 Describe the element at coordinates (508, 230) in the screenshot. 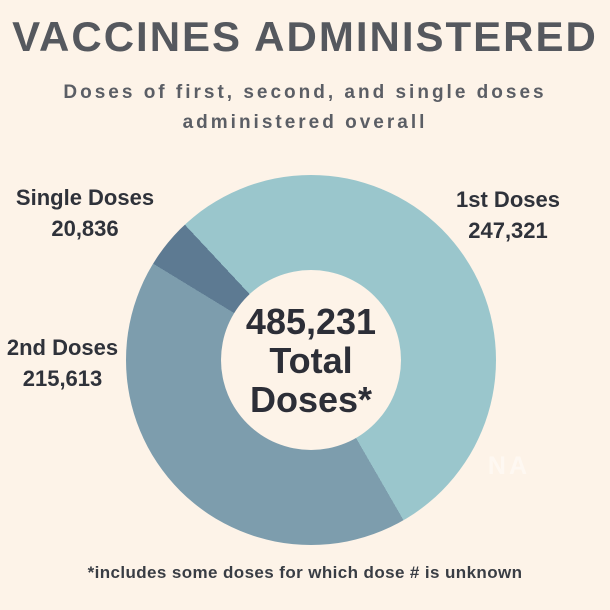

I see `segment-value: 247,321` at that location.